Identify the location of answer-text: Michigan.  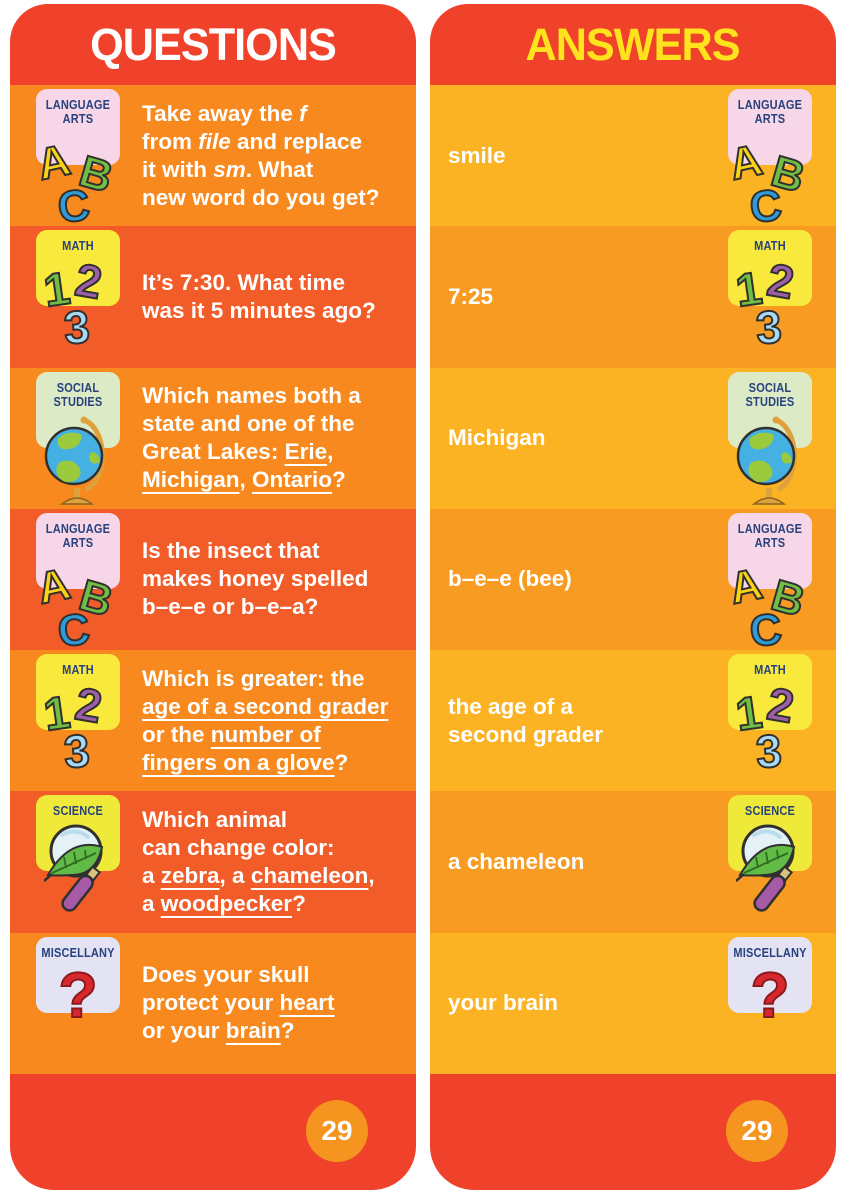
(497, 438).